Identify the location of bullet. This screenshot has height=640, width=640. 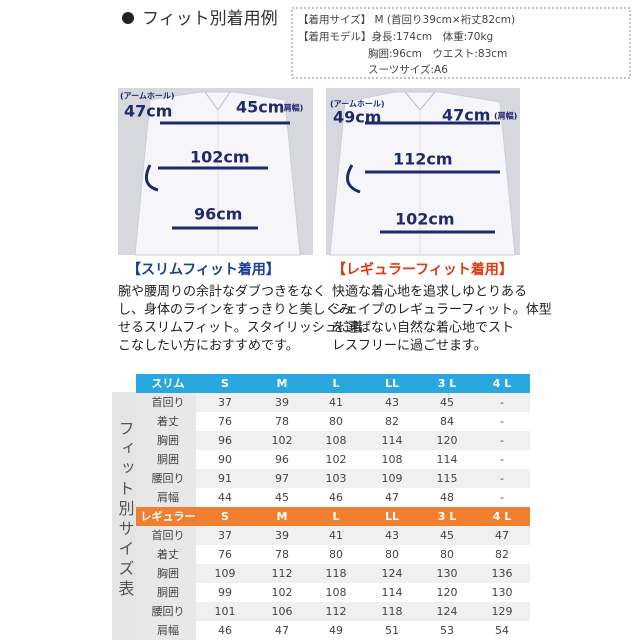
(128, 18).